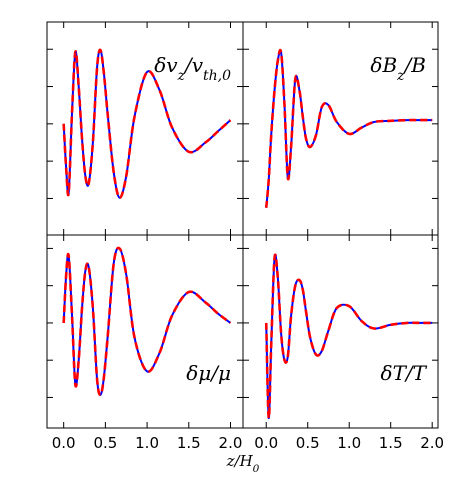 This screenshot has width=474, height=478. What do you see at coordinates (166, 65) in the screenshot?
I see `label-part: δv` at bounding box center [166, 65].